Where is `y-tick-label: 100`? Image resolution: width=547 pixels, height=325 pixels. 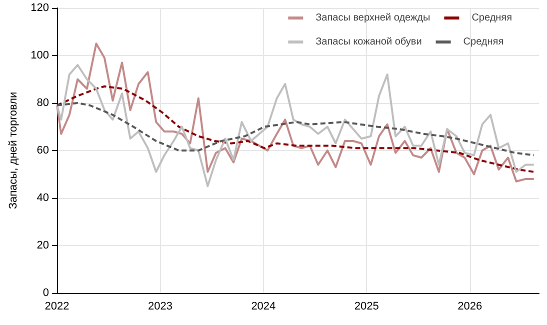 y-tick-label: 100 is located at coordinates (39, 56).